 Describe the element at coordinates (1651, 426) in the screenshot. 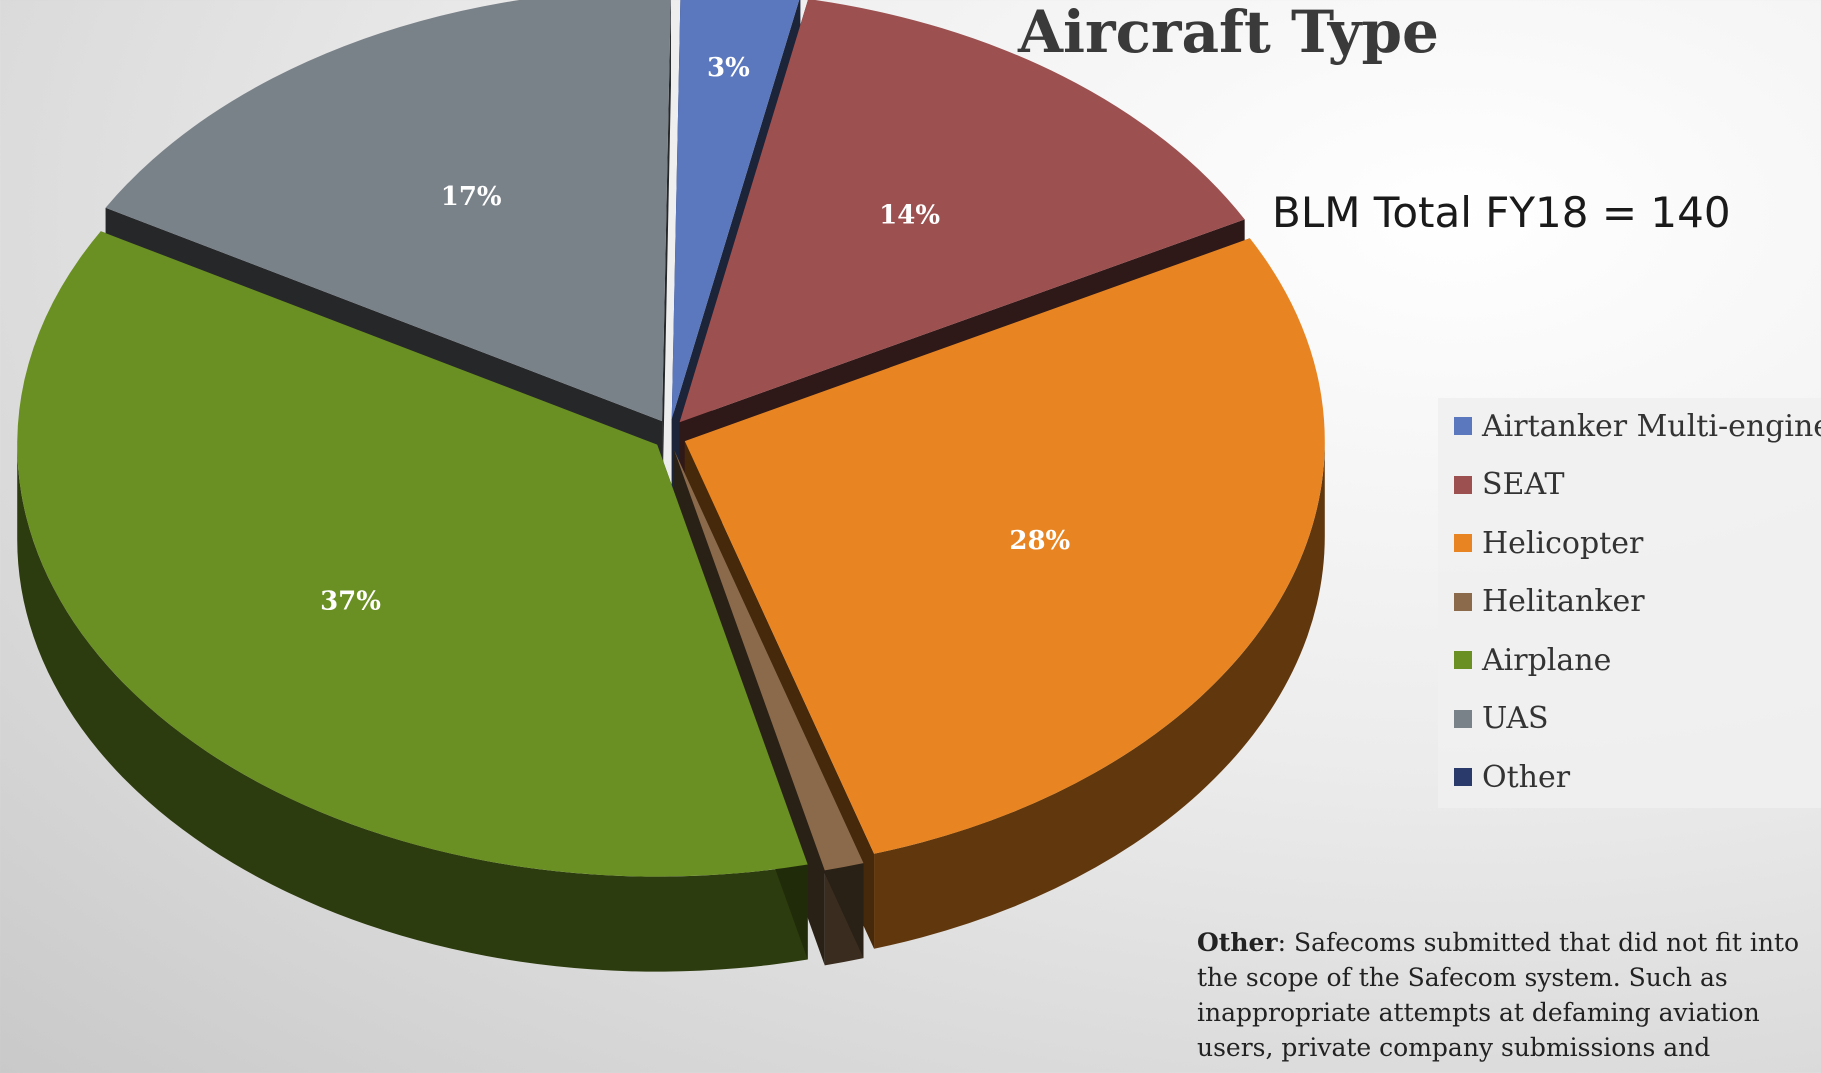

I see `legend-label: Airtanker Multi-engine` at that location.